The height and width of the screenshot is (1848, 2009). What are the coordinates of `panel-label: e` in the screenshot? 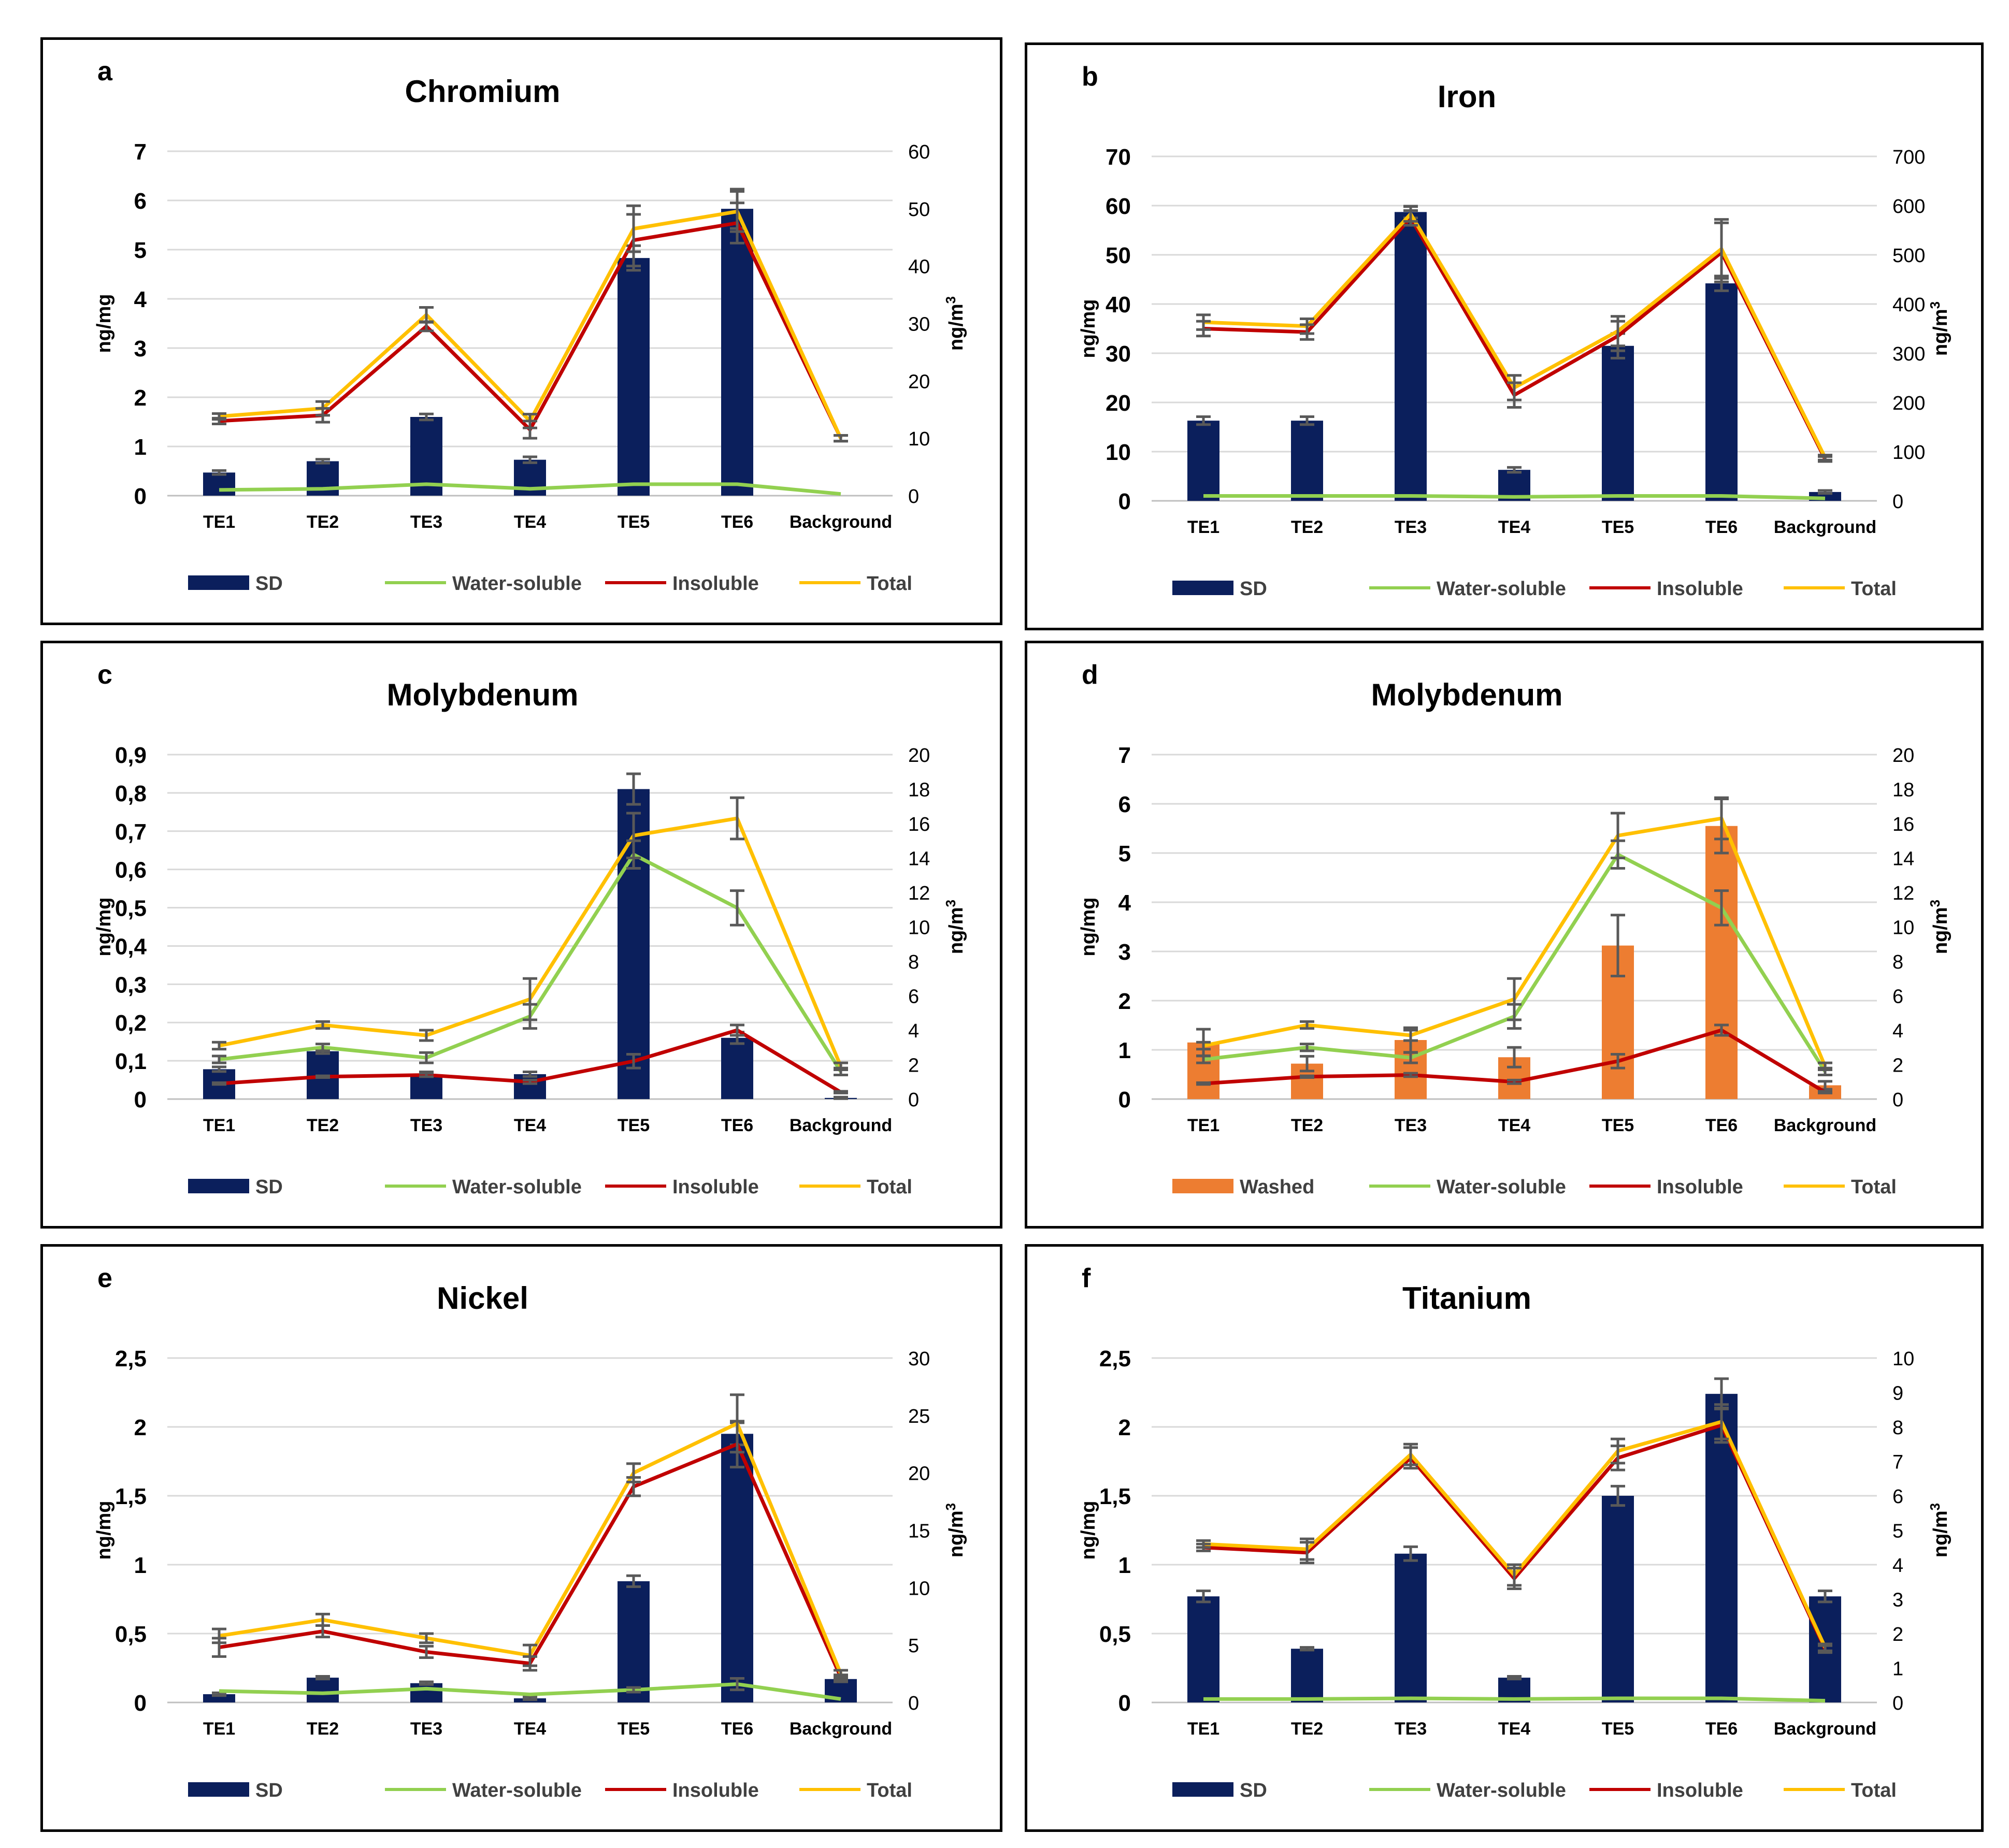 It's located at (104, 1278).